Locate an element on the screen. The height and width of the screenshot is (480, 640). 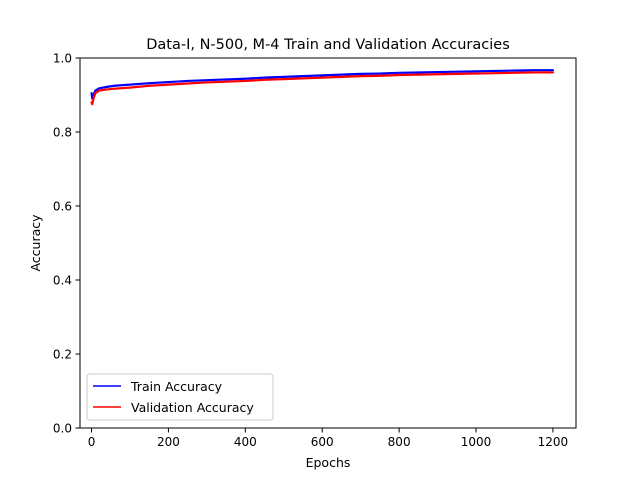
y-tick-label: 0.4 is located at coordinates (62, 281).